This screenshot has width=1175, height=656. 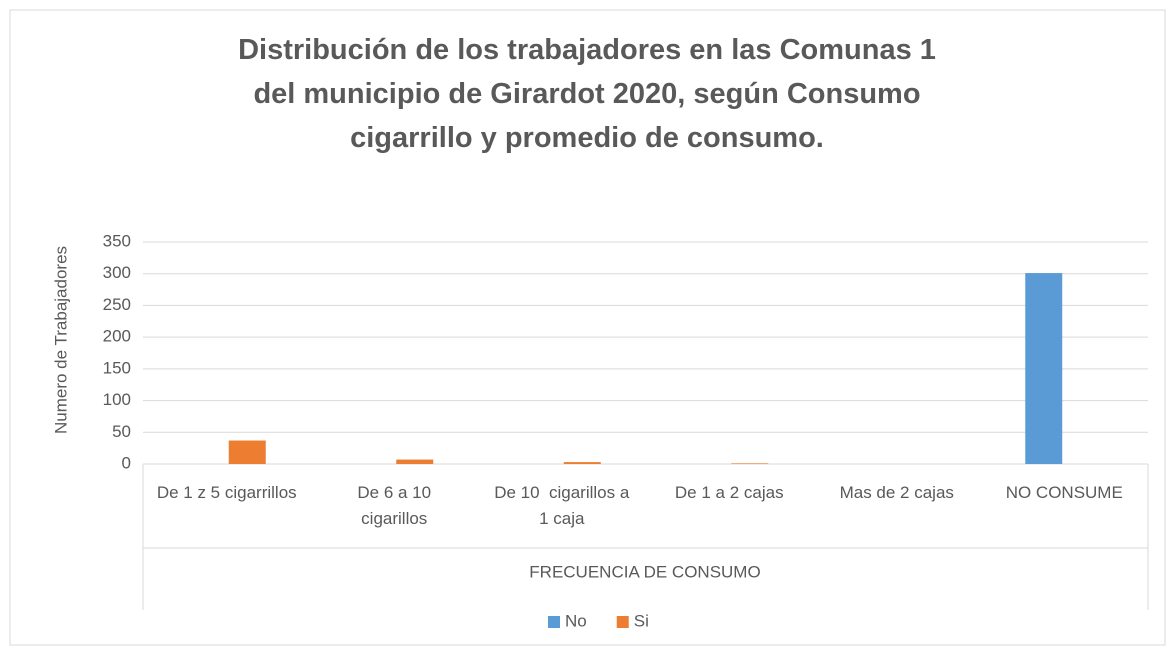 I want to click on x-tick-label: Mas de 2 cajas, so click(x=896, y=492).